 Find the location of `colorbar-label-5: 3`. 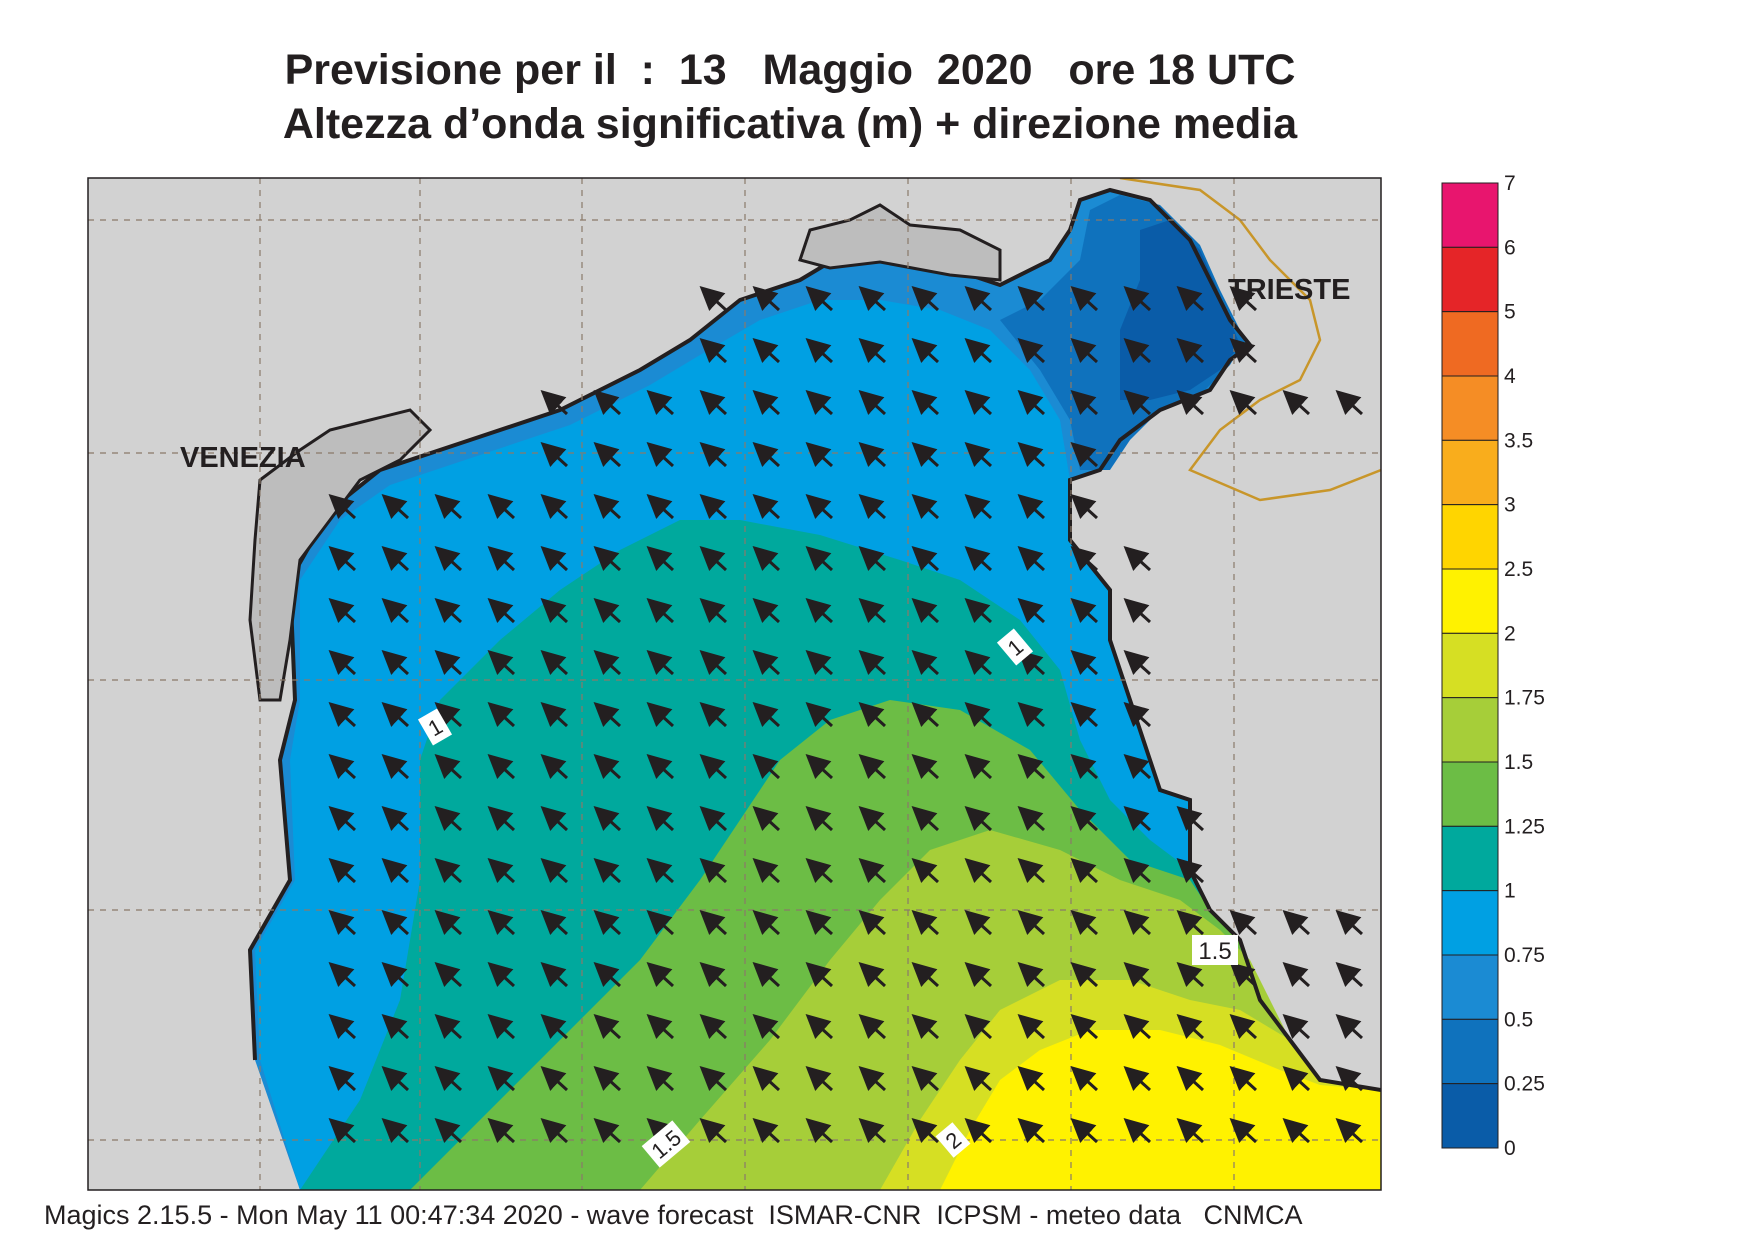

colorbar-label-5: 3 is located at coordinates (1510, 505).